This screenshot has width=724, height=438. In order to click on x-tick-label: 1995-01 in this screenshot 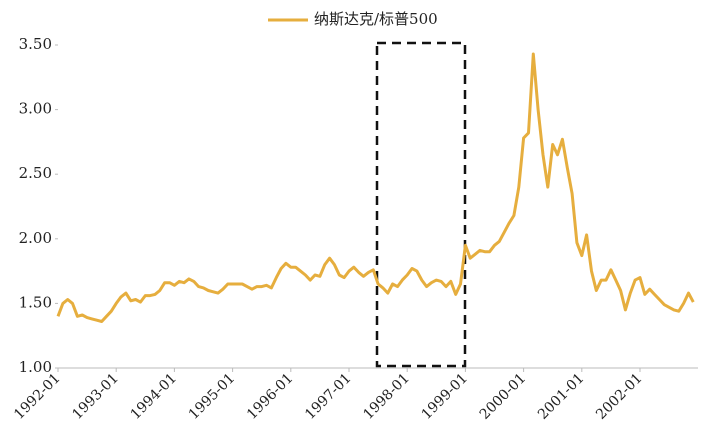, I will do `click(212, 396)`.